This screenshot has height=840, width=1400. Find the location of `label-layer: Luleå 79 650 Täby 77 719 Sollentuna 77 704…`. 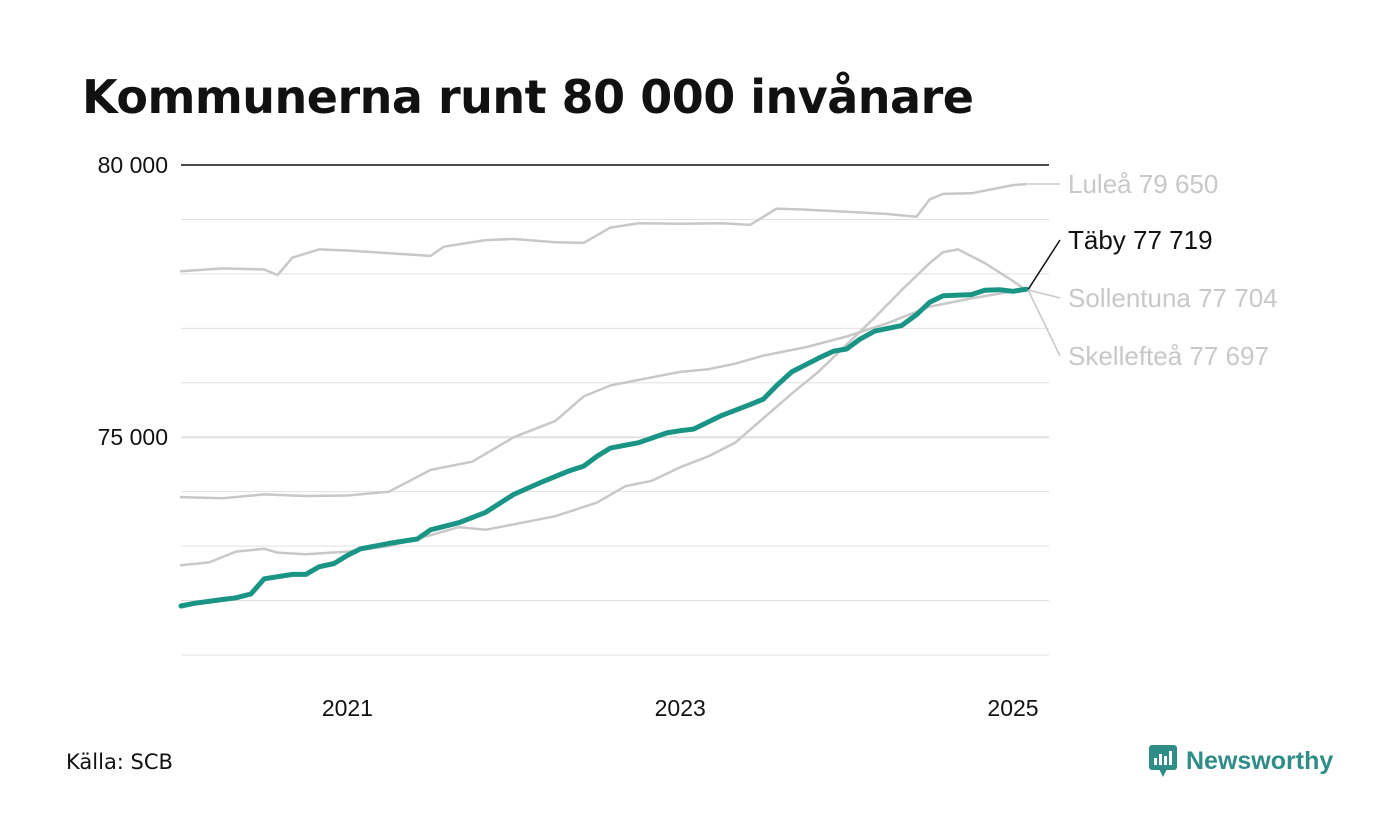

label-layer: Luleå 79 650 Täby 77 719 Sollentuna 77 704… is located at coordinates (1152, 270).